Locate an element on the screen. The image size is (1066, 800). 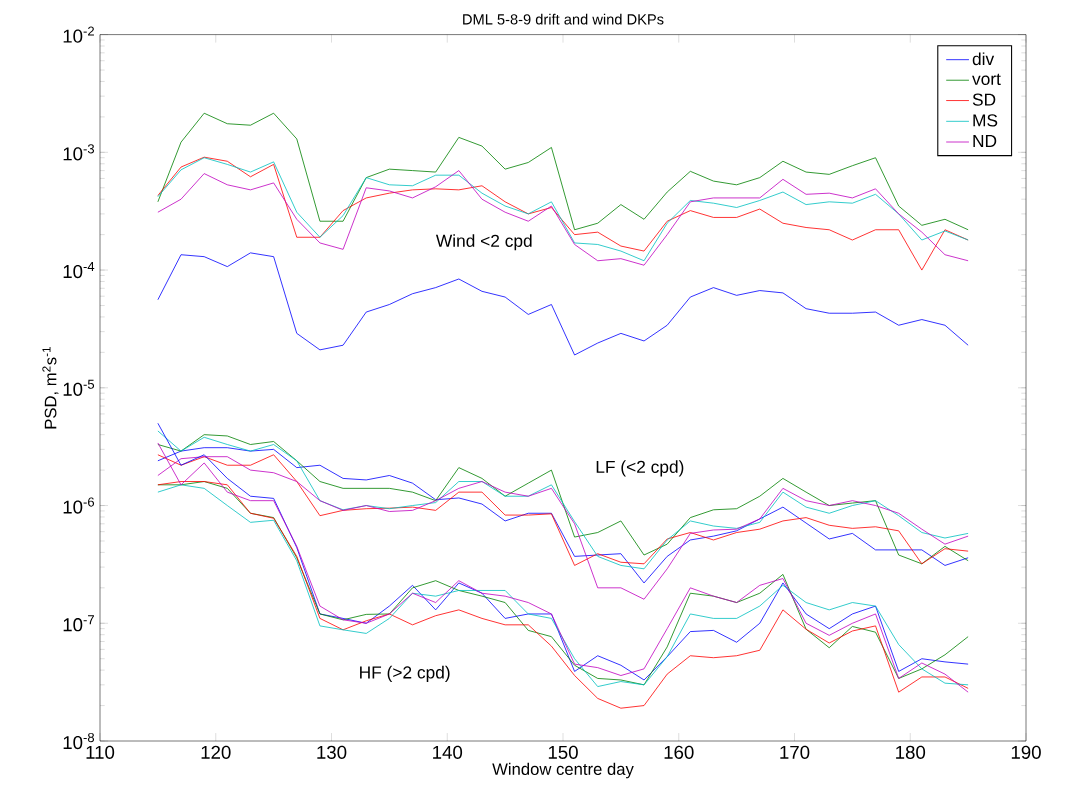
x-axis-title: Window centre day is located at coordinates (563, 770).